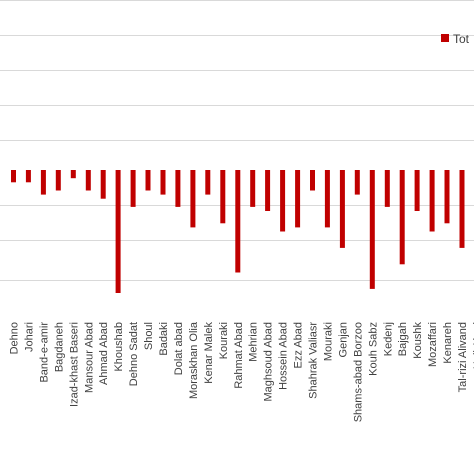 Image resolution: width=474 pixels, height=474 pixels. I want to click on legend-swatch, so click(445, 38).